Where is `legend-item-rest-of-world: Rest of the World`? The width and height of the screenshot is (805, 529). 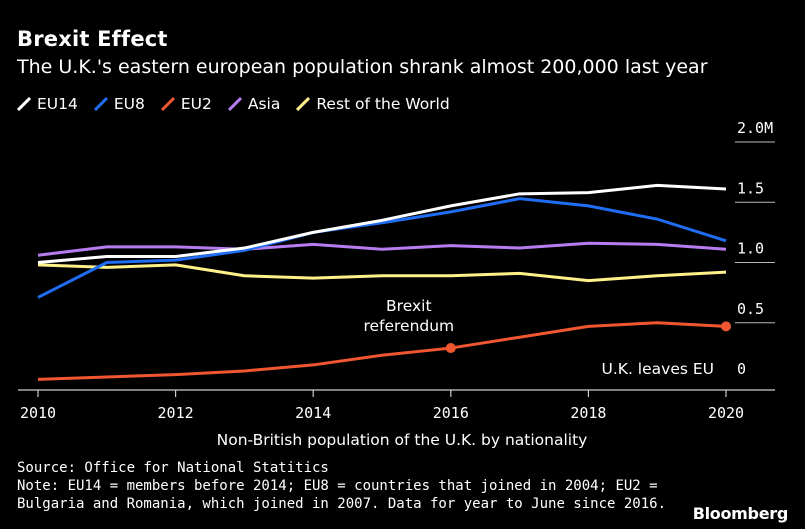 legend-item-rest-of-world: Rest of the World is located at coordinates (373, 104).